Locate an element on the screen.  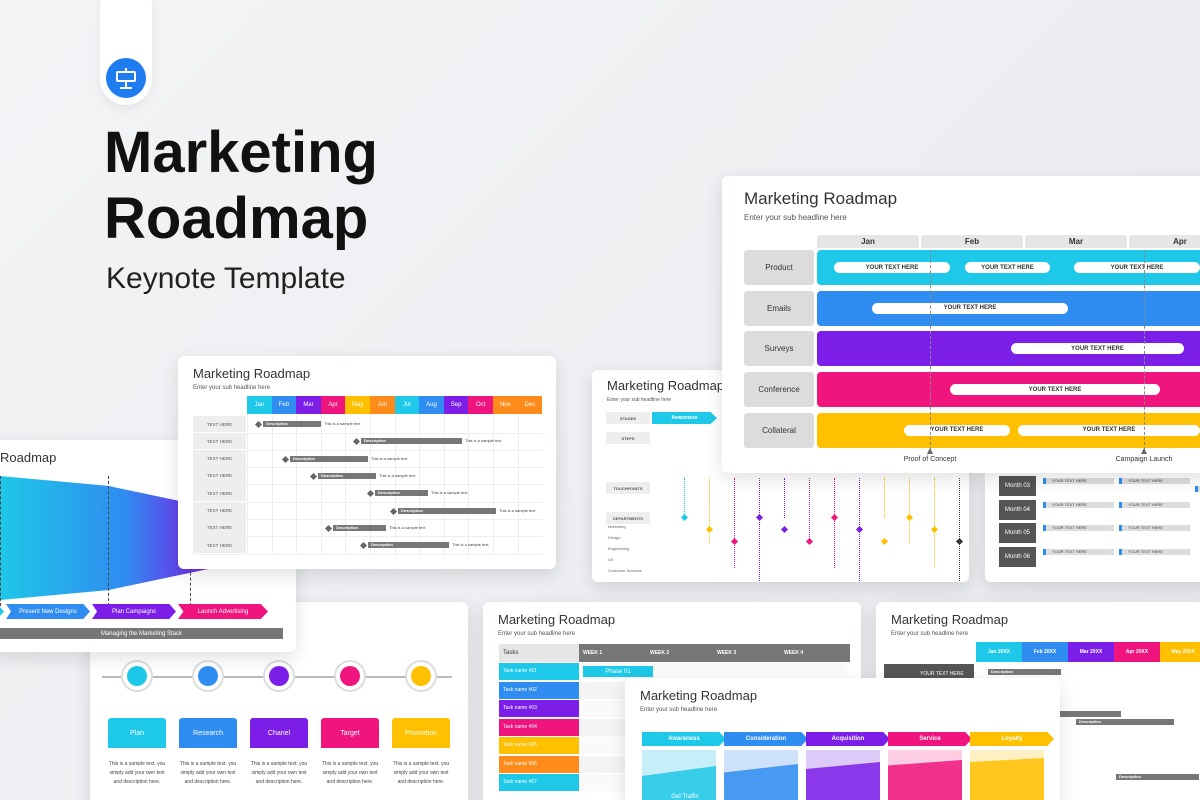
month-header: Nov is located at coordinates (505, 405).